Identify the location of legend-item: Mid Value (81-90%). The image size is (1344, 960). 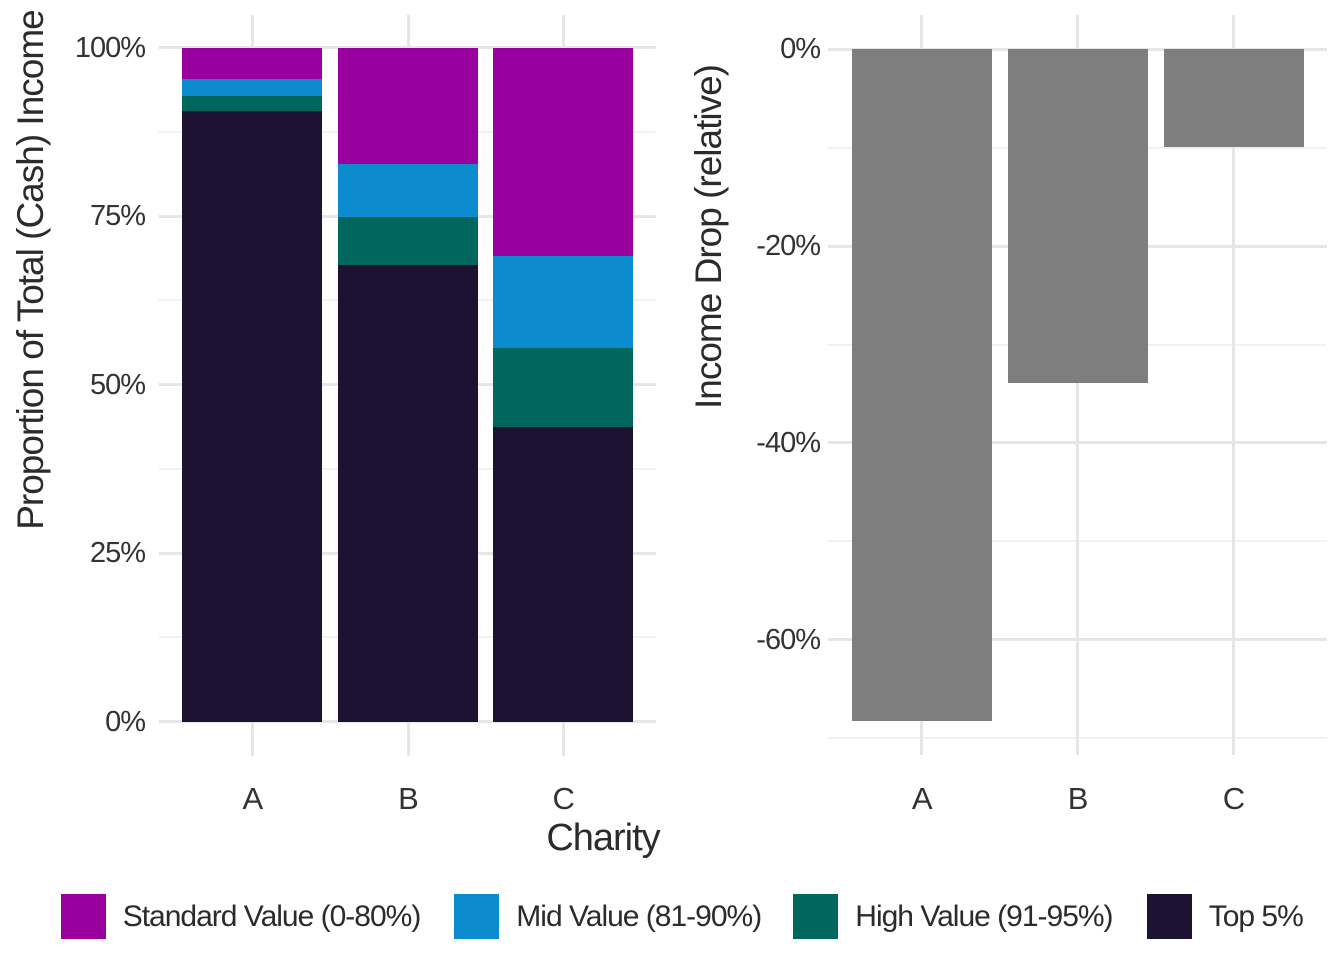
(608, 916).